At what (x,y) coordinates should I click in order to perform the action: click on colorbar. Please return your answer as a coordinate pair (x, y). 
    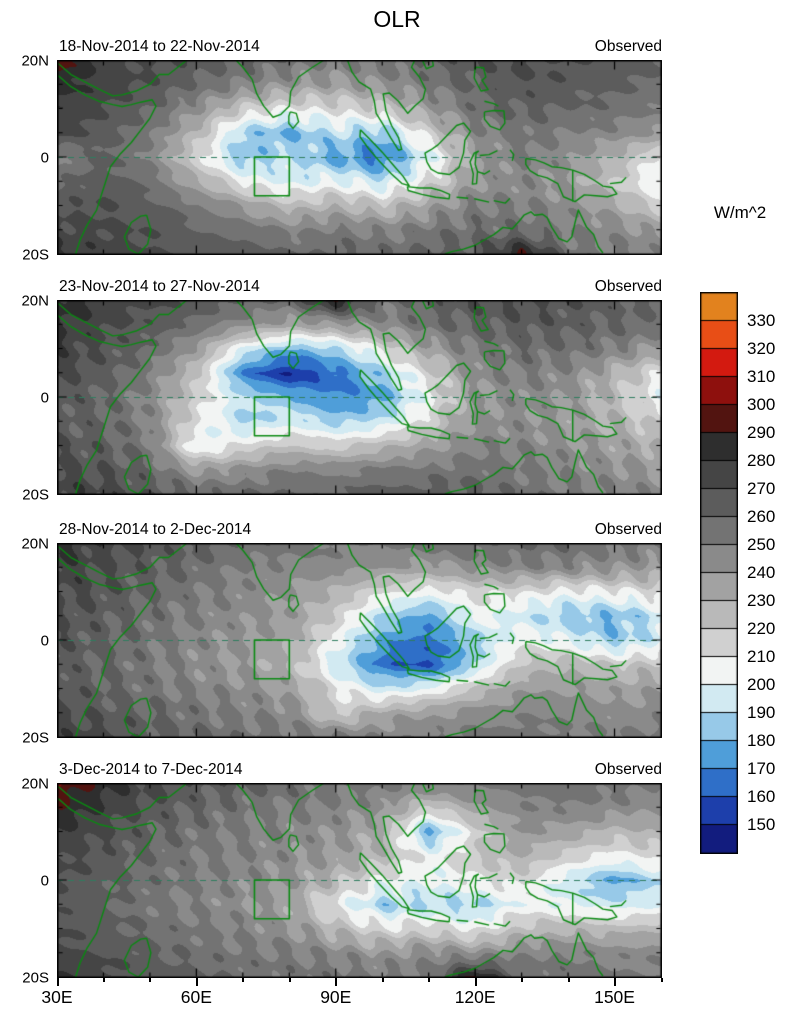
    Looking at the image, I should click on (719, 573).